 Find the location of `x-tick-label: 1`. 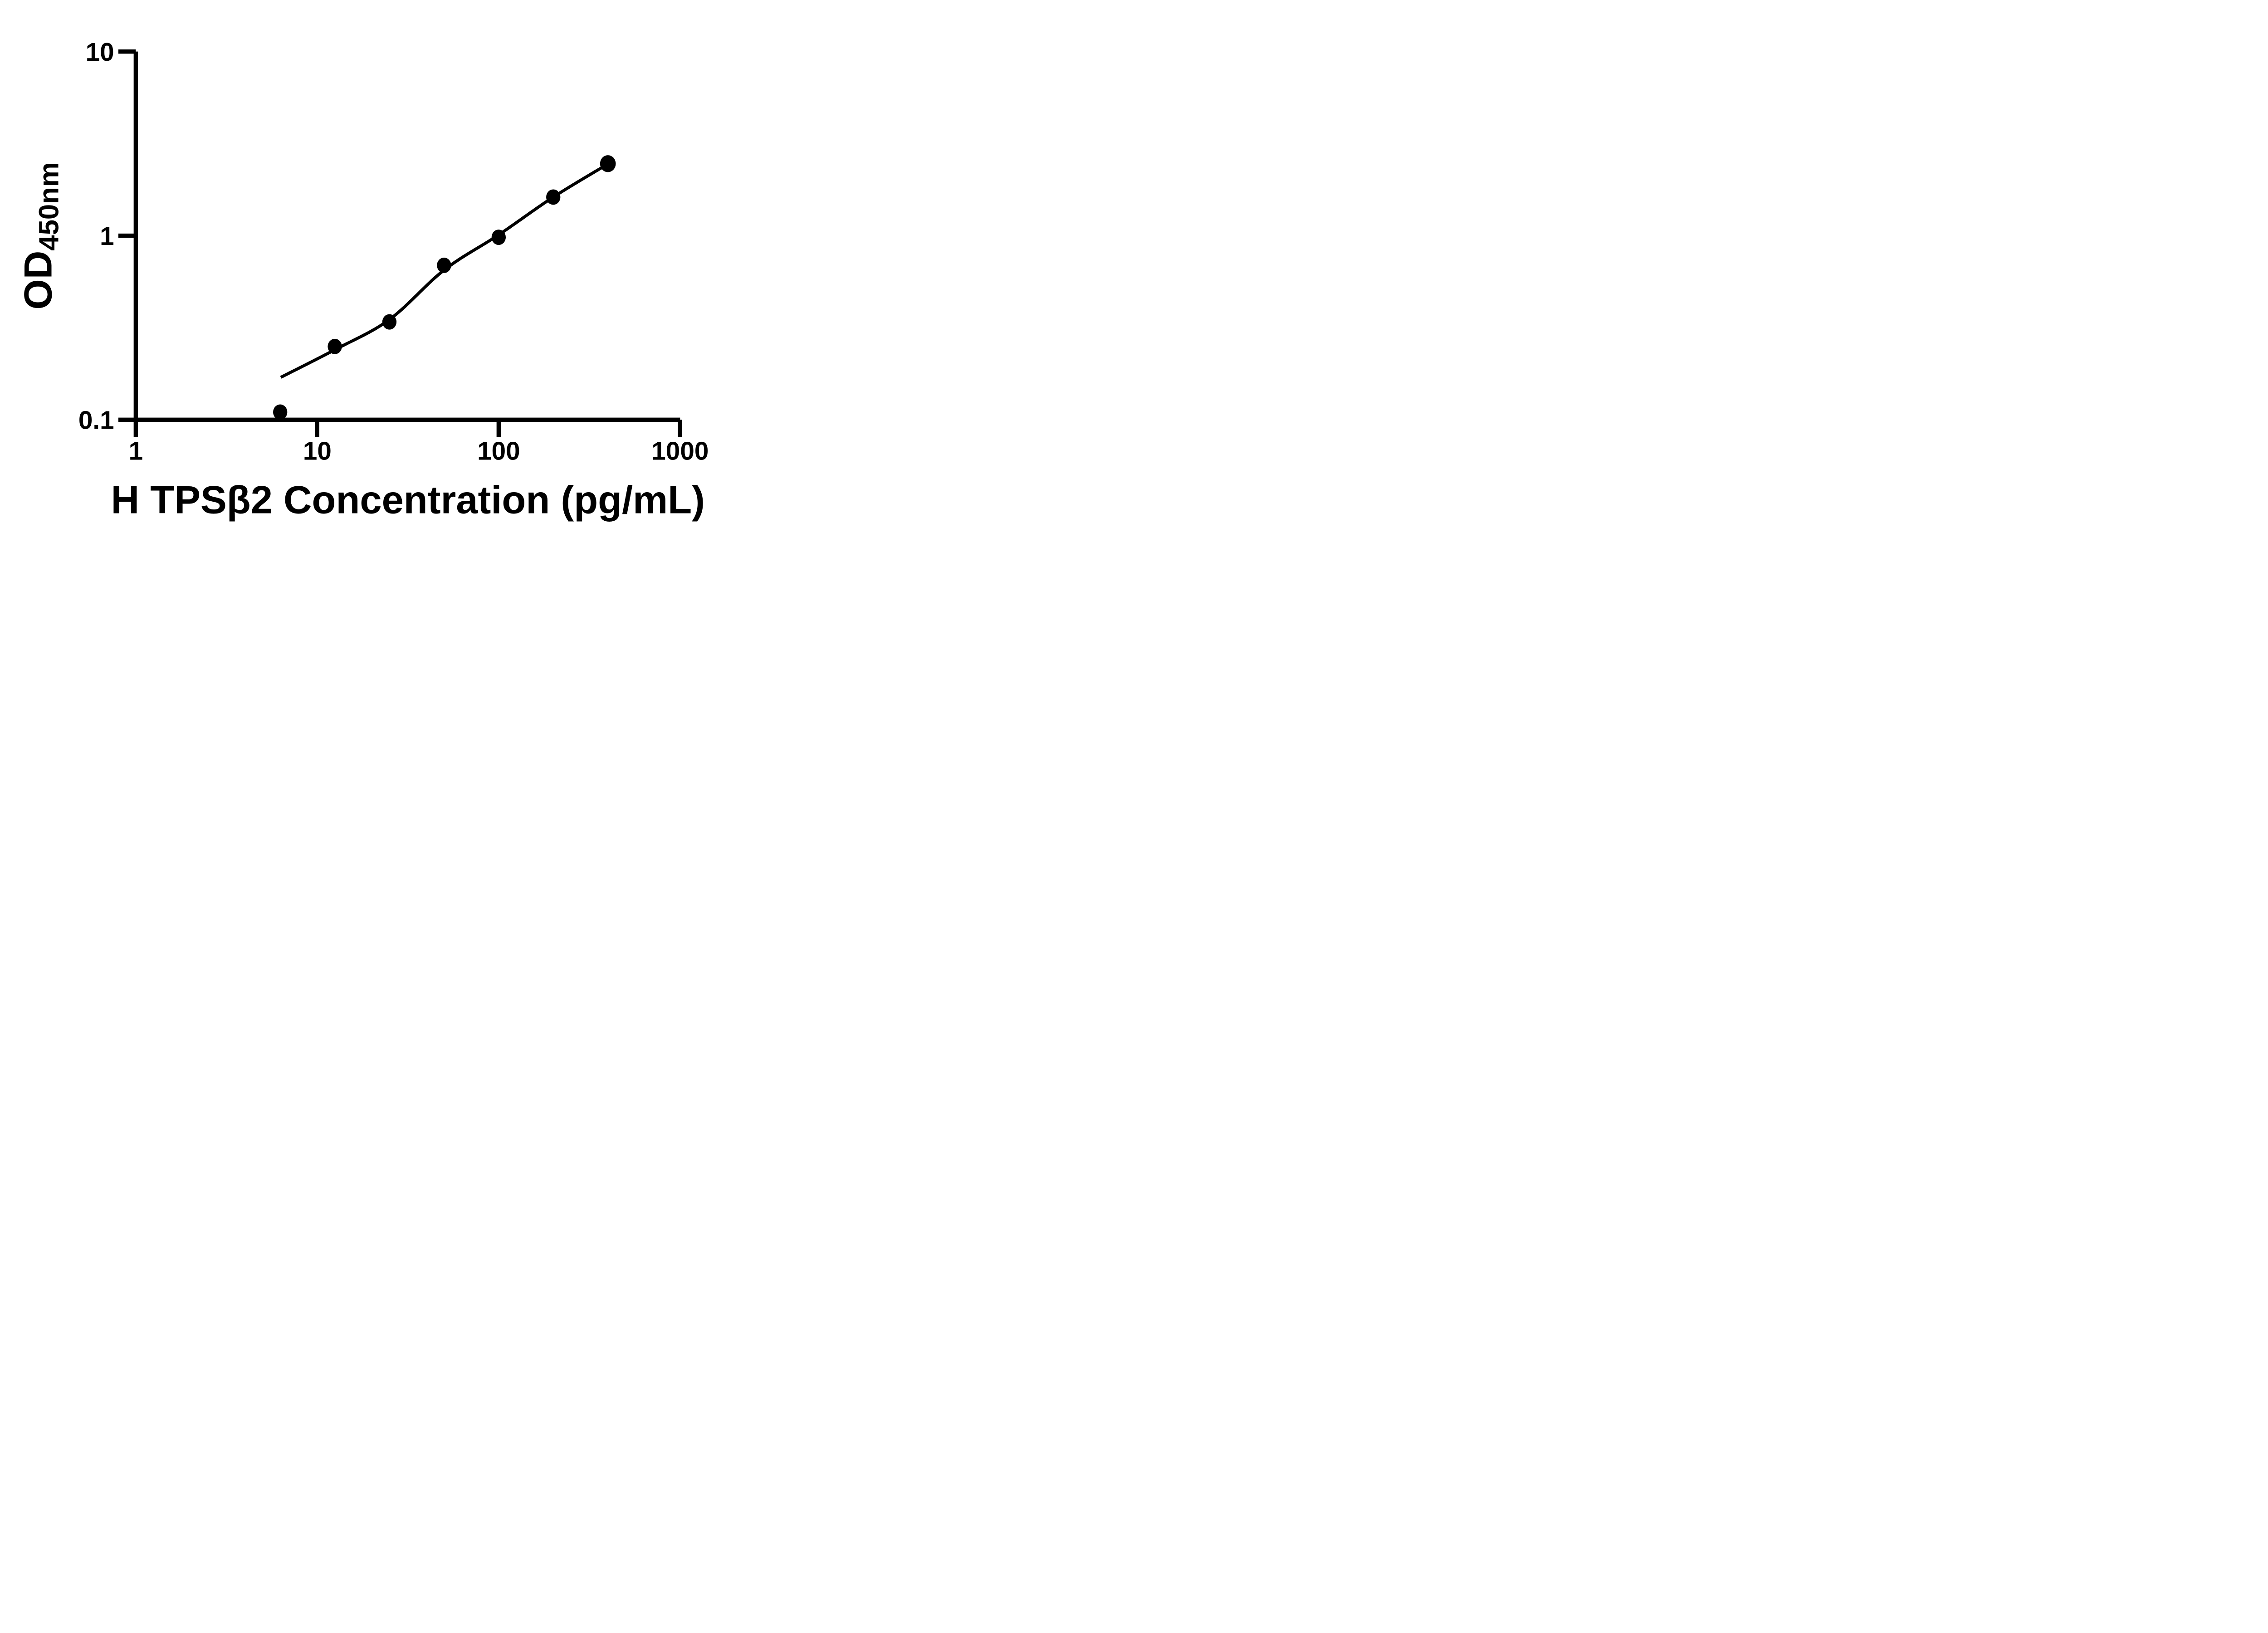

x-tick-label: 1 is located at coordinates (136, 451).